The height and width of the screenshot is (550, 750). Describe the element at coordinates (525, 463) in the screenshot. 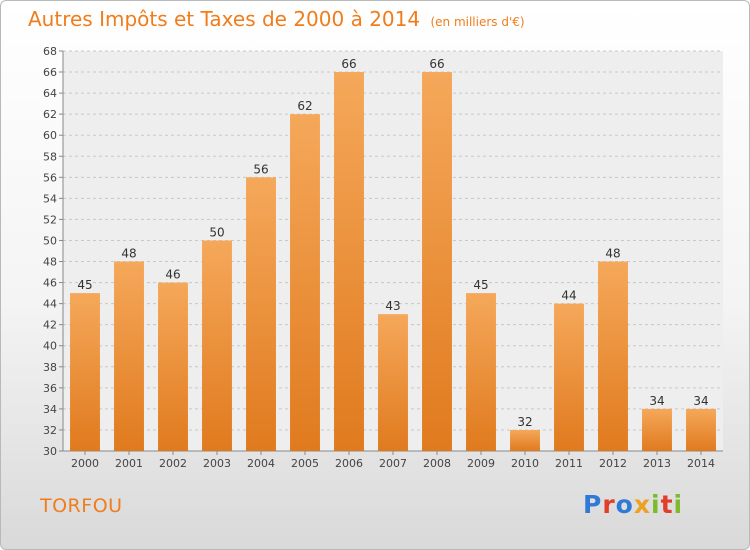

I see `x-tick-label: 2010` at that location.